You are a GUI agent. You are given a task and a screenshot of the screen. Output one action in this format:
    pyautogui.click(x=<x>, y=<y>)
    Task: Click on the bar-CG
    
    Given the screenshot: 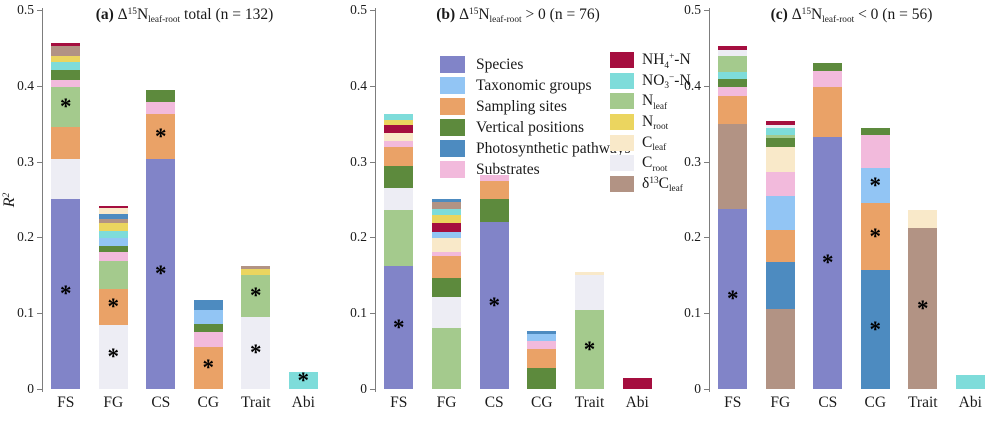 What is the action you would take?
    pyautogui.click(x=542, y=359)
    